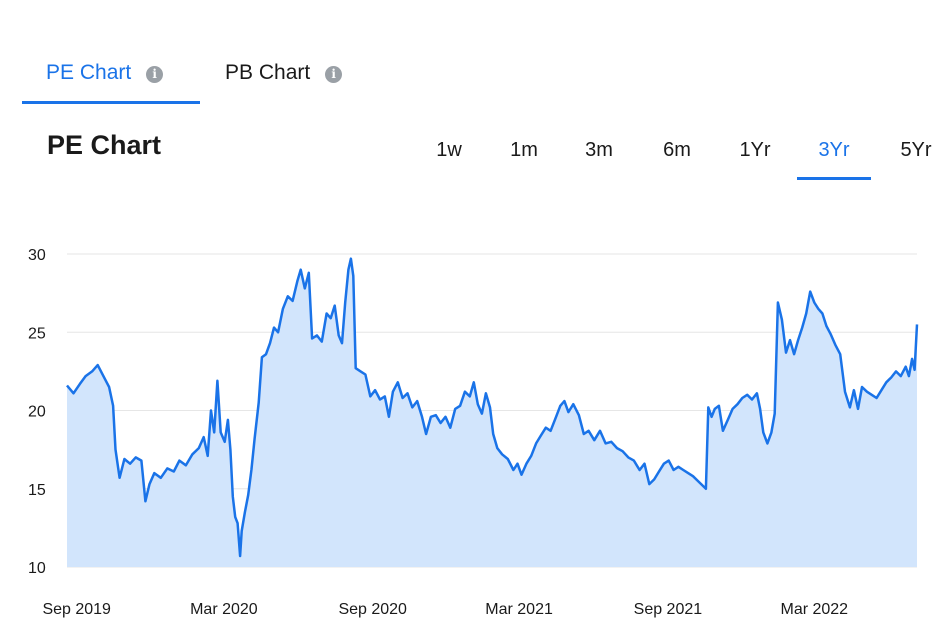 This screenshot has height=642, width=943. Describe the element at coordinates (37, 412) in the screenshot. I see `y-tick-label: 20` at that location.